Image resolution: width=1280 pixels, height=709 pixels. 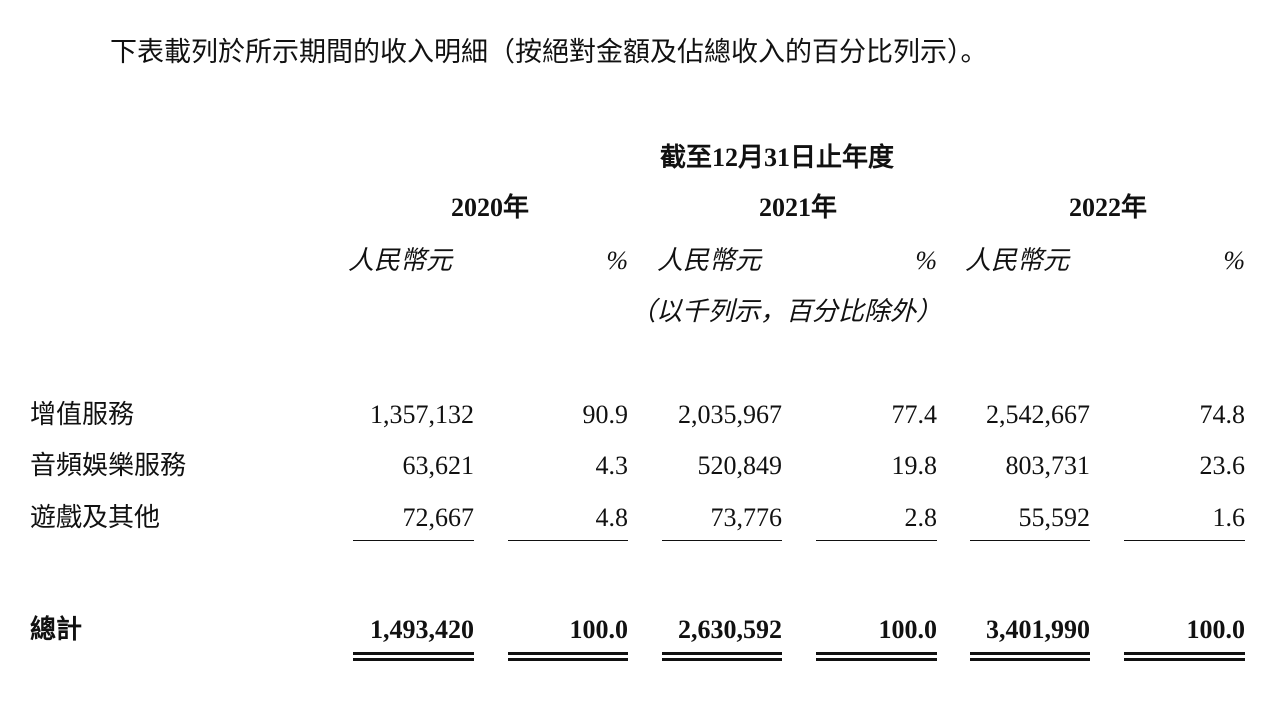 What do you see at coordinates (797, 207) in the screenshot?
I see `year-header: 2021年` at bounding box center [797, 207].